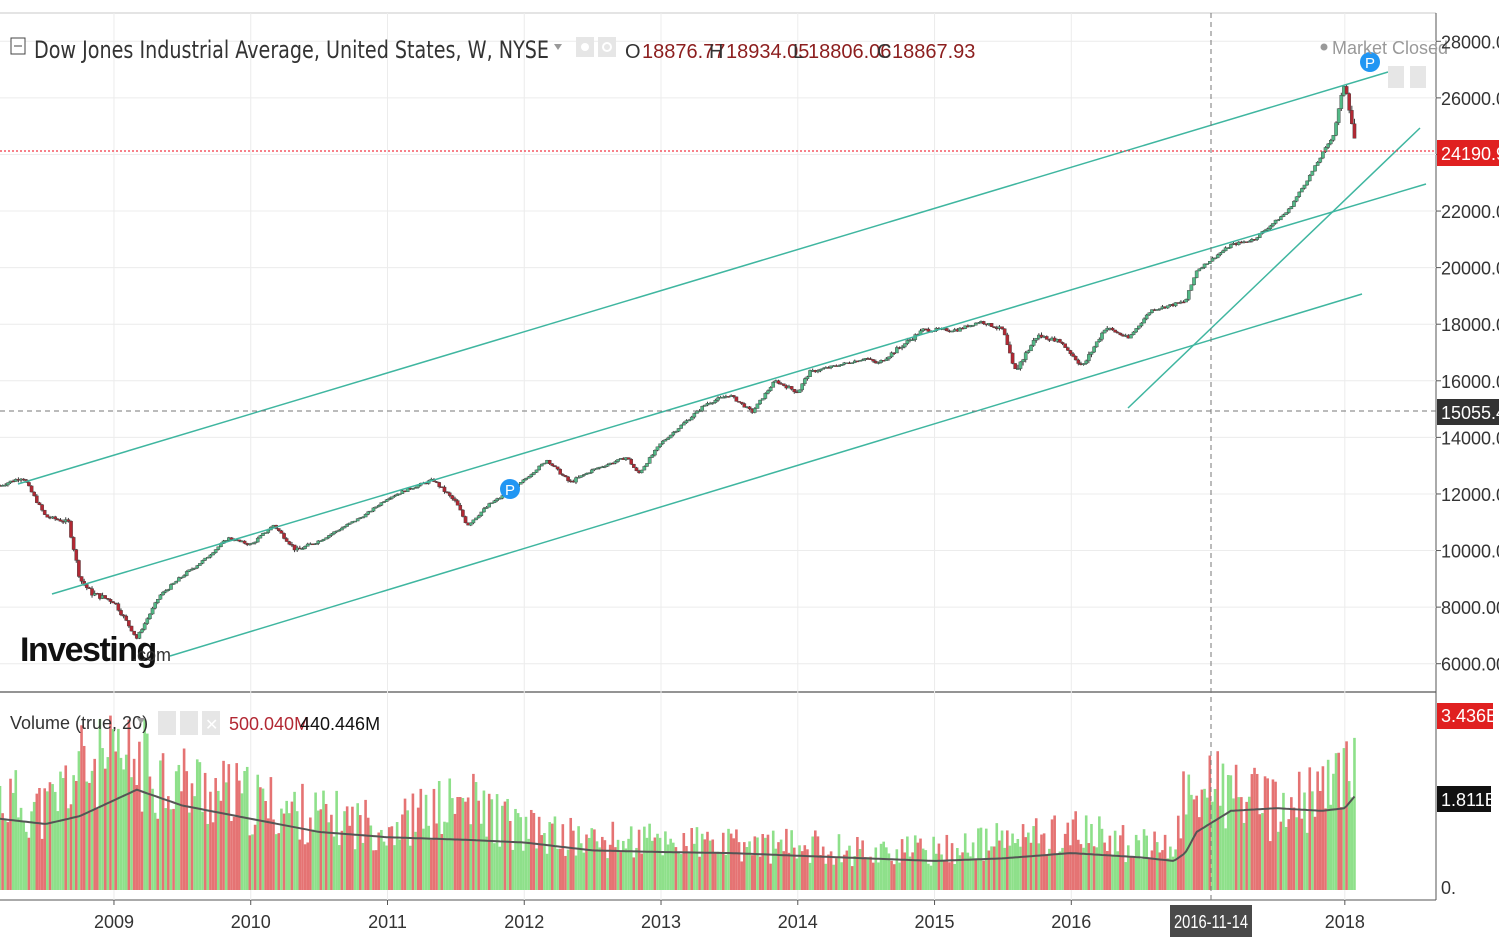 The height and width of the screenshot is (939, 1499). Describe the element at coordinates (1274, 268) in the screenshot. I see `steep-trend-line` at that location.